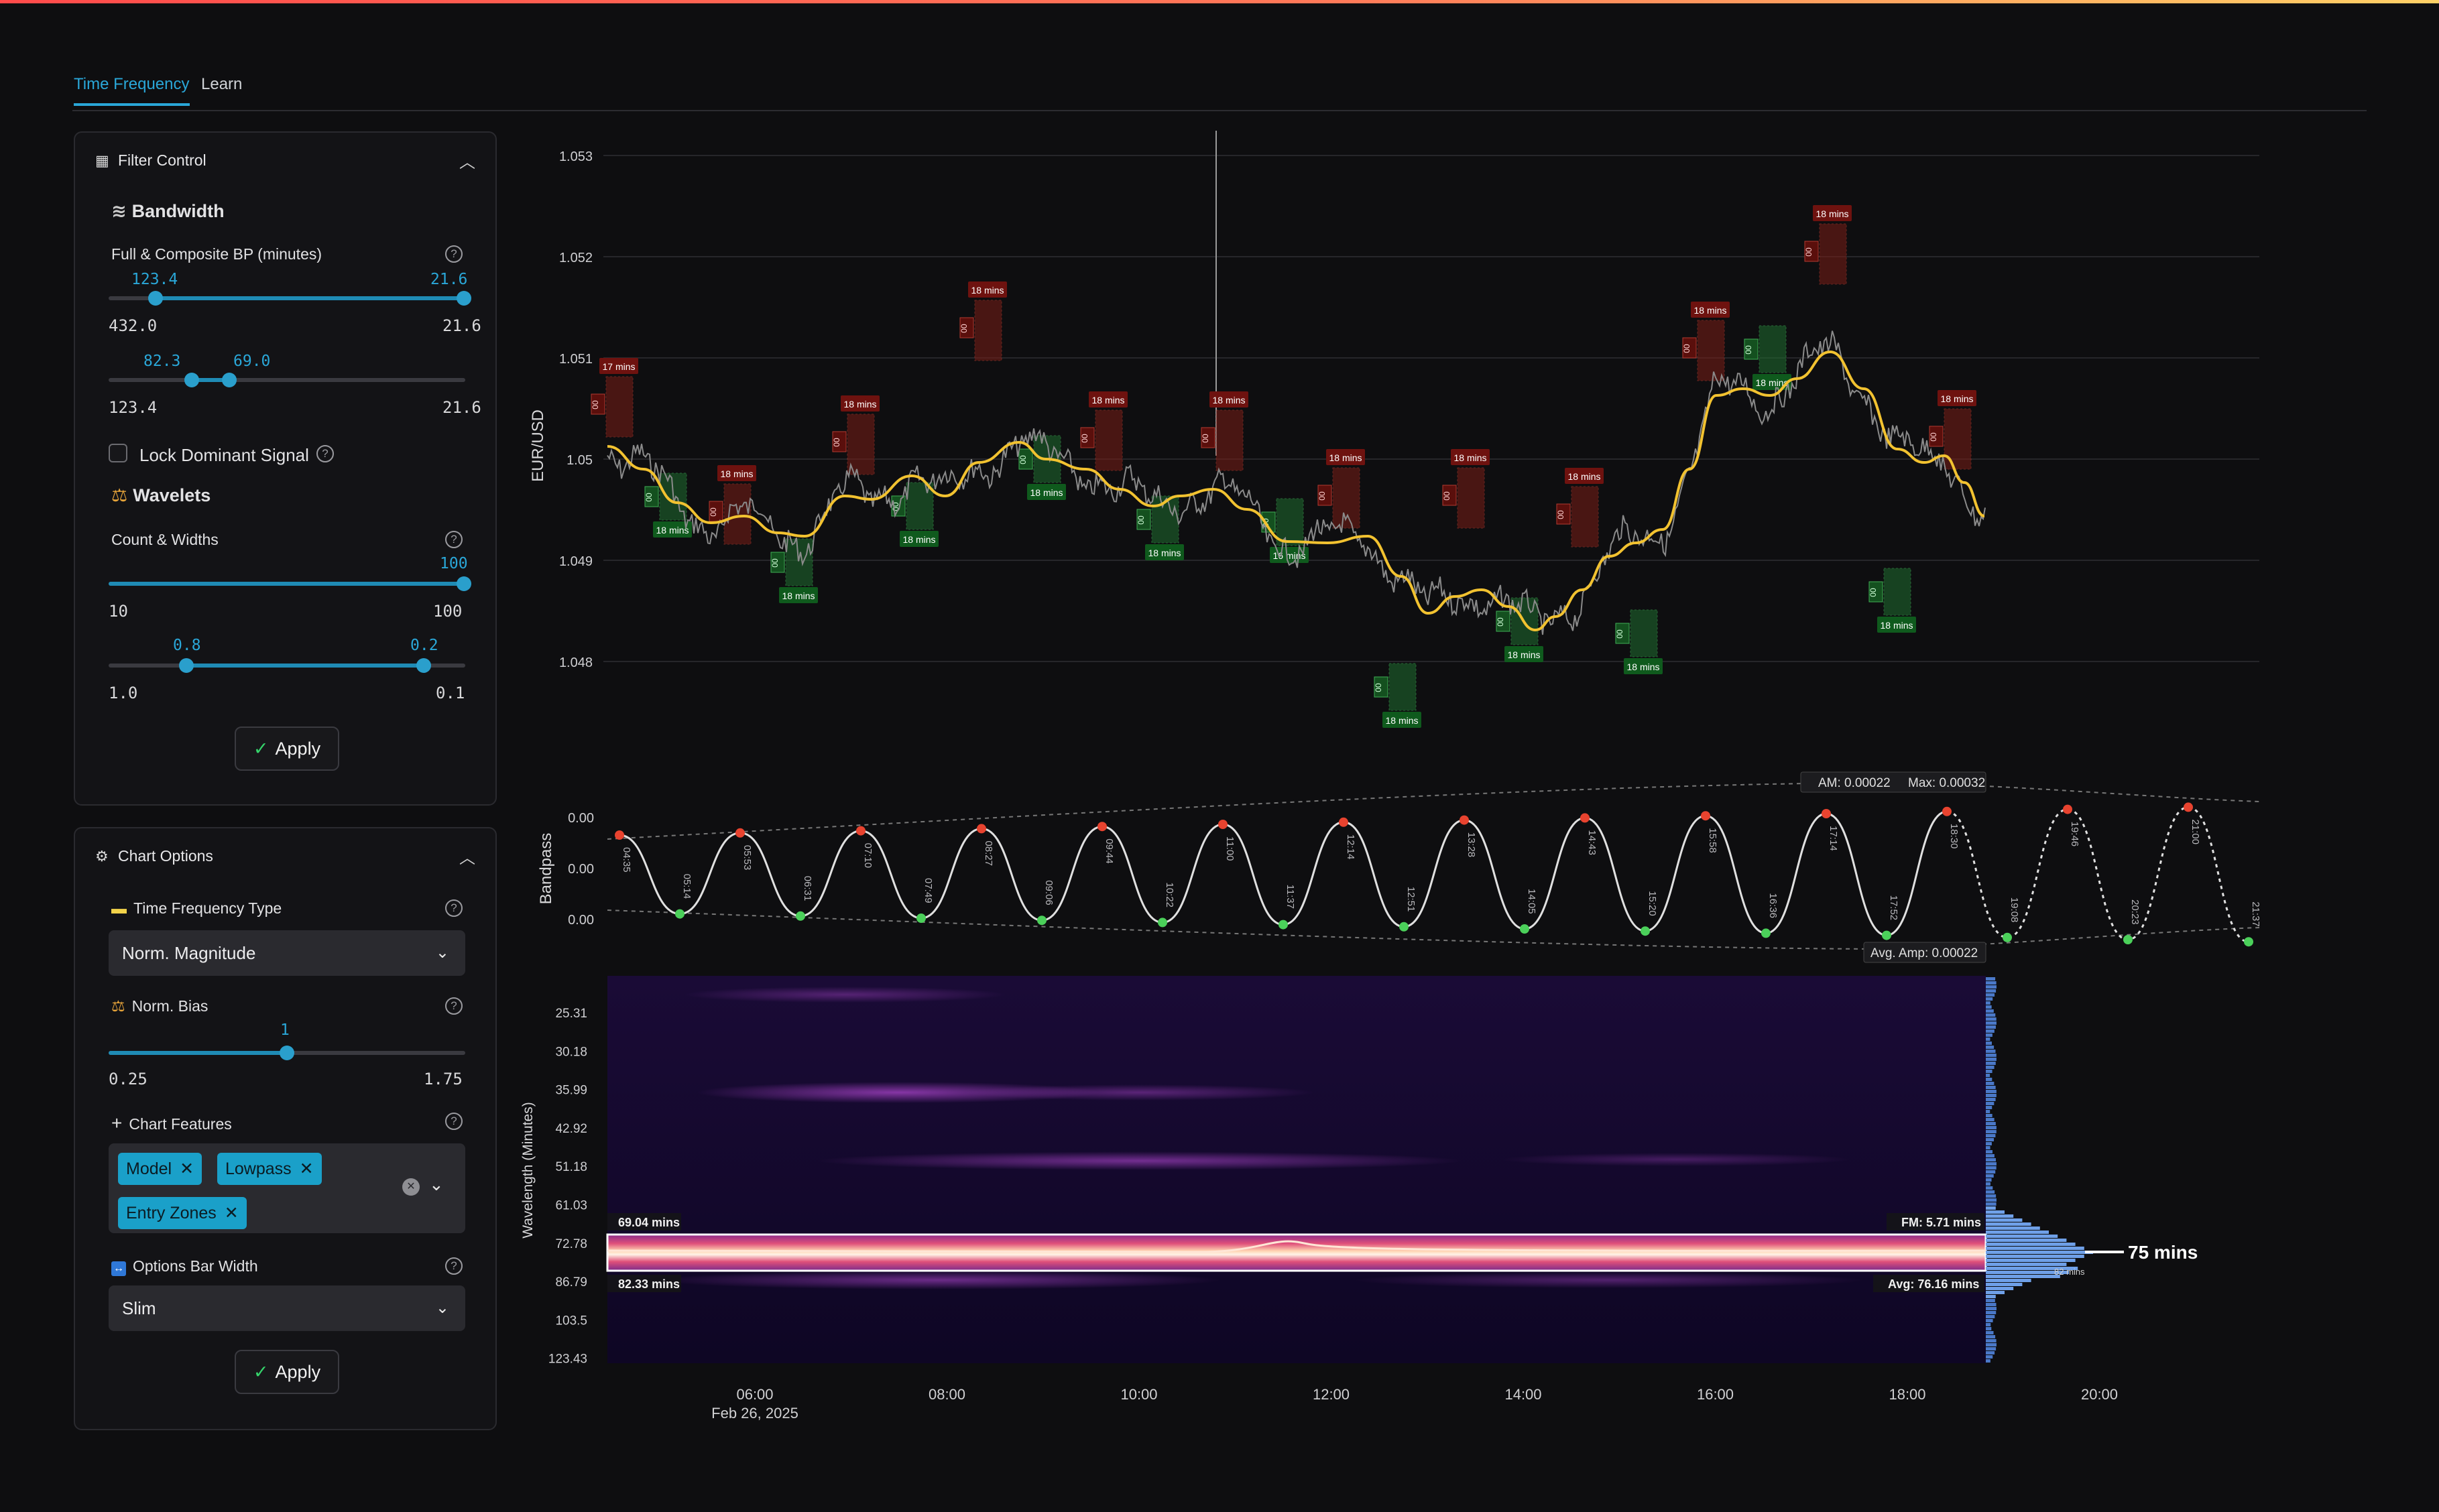  I want to click on bar-width-select: Slim ⌄, so click(287, 1308).